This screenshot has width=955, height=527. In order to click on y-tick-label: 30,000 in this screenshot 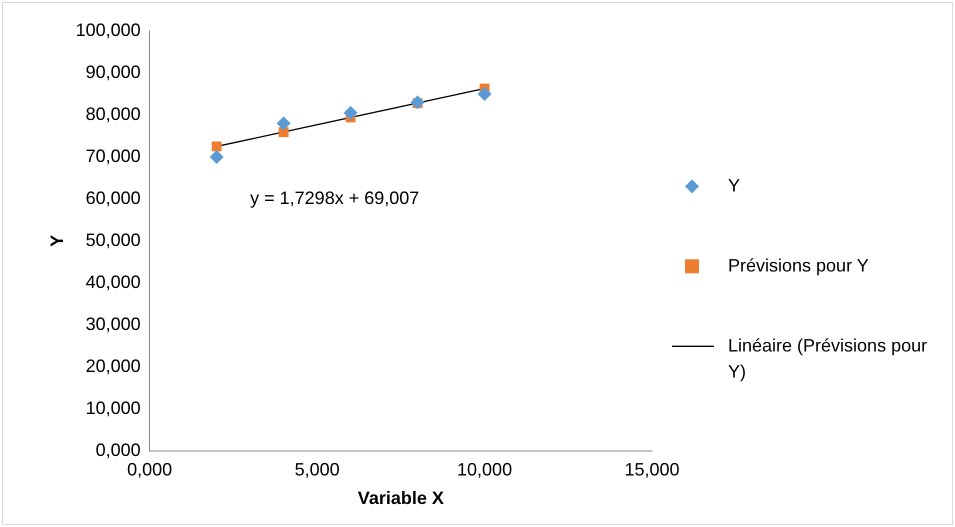, I will do `click(113, 324)`.